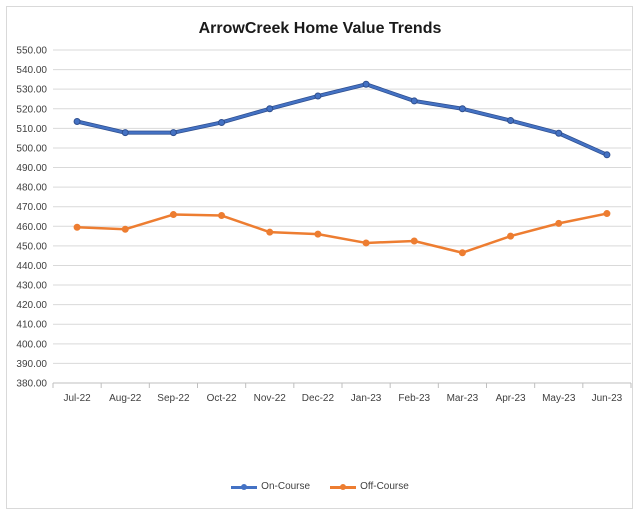 The image size is (640, 519). I want to click on y-tick-label: 530.00, so click(31, 90).